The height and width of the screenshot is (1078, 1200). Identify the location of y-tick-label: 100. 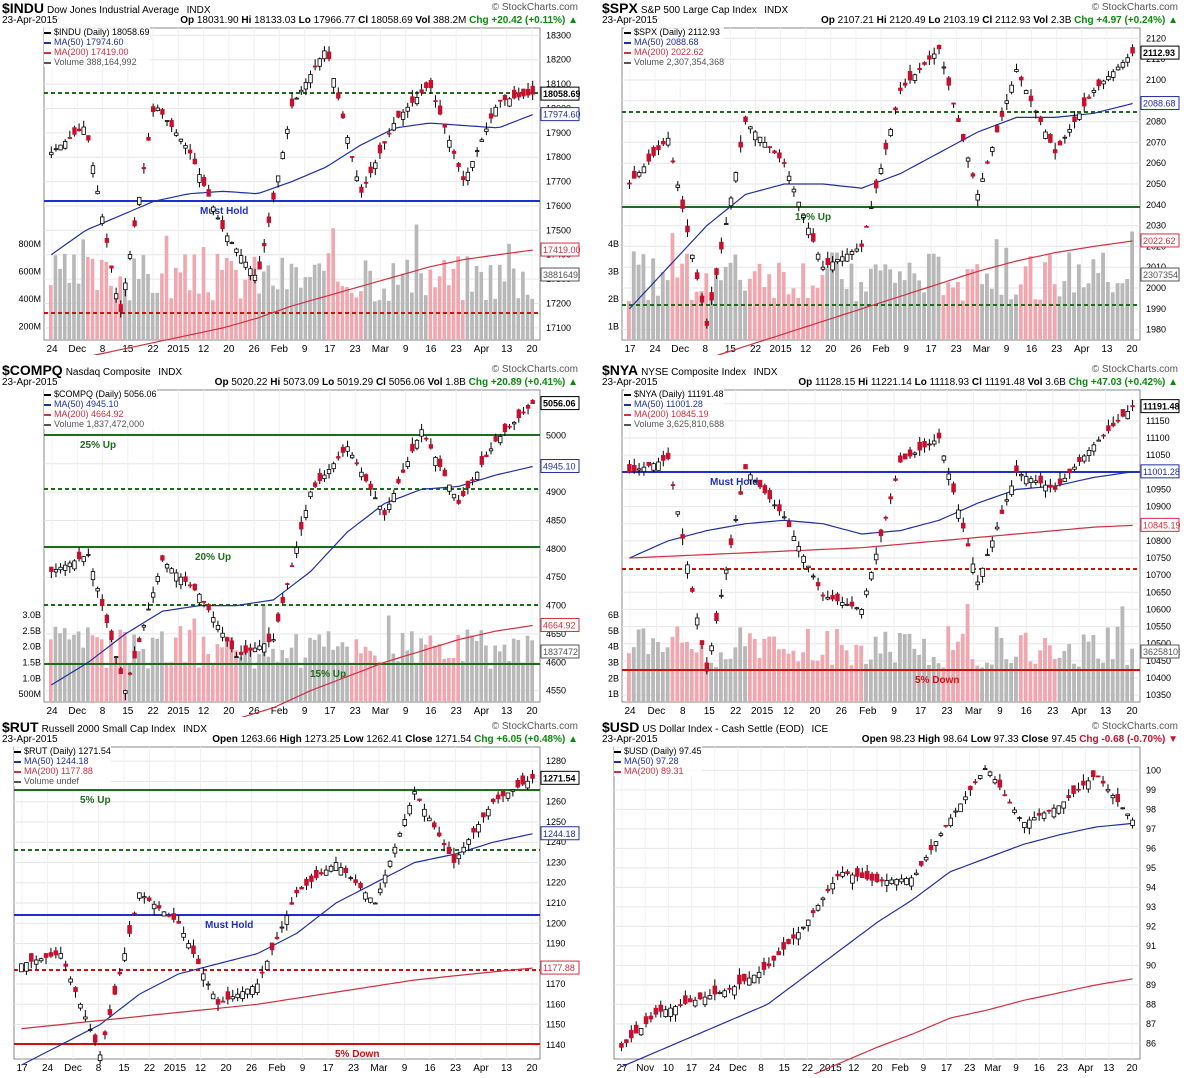
(1153, 770).